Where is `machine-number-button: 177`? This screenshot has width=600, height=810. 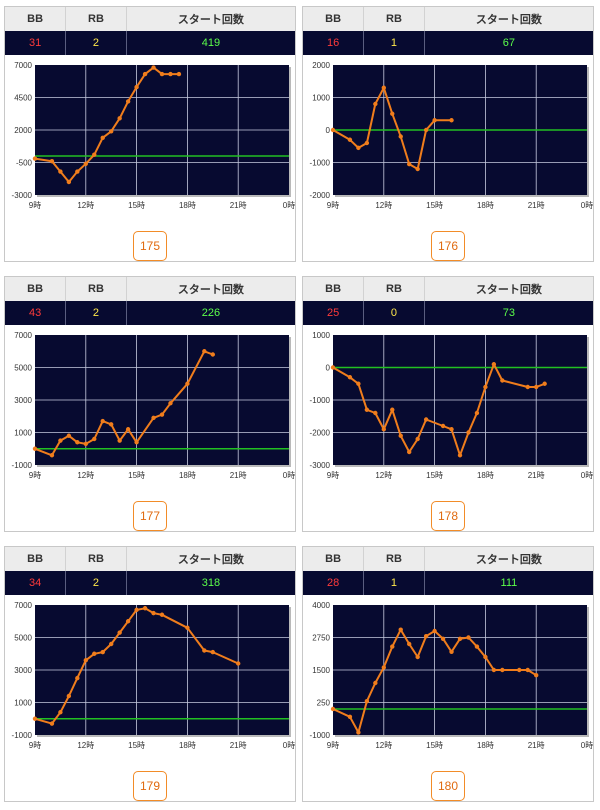
machine-number-button: 177 is located at coordinates (150, 516).